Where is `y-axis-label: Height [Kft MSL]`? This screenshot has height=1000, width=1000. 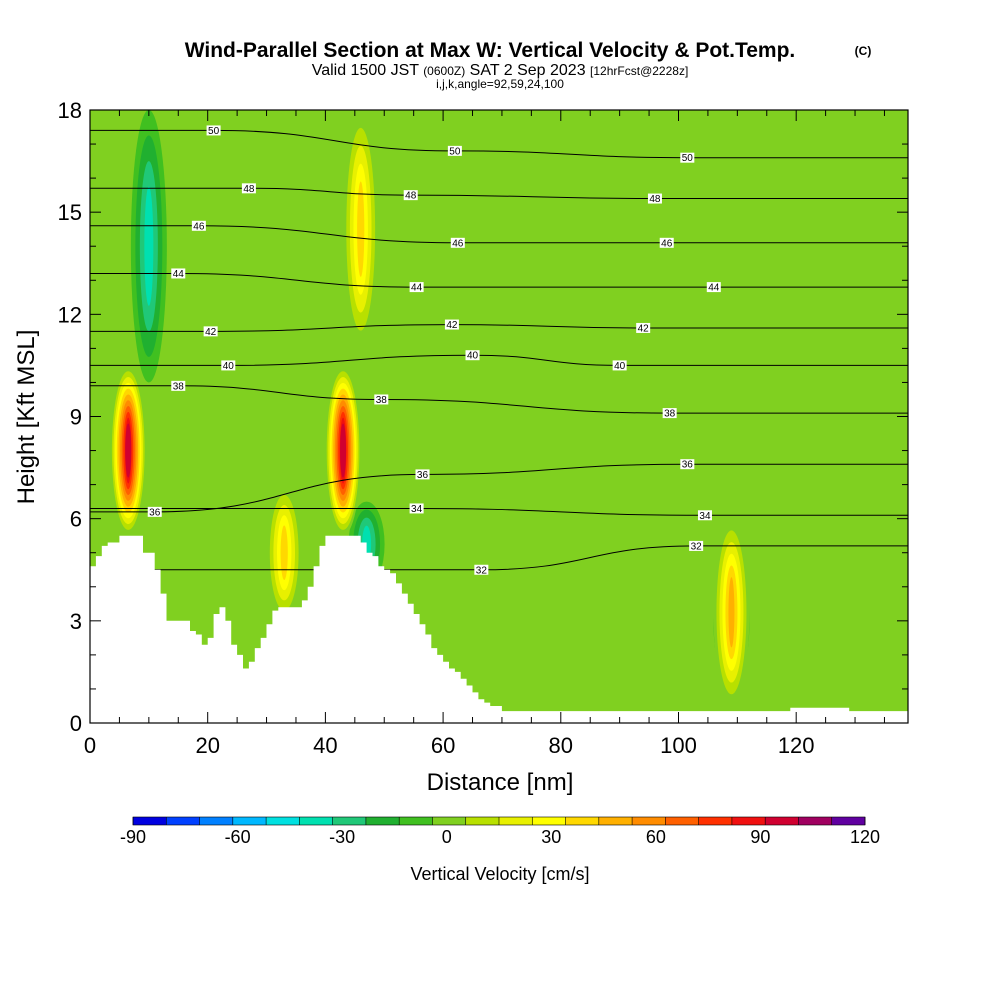 y-axis-label: Height [Kft MSL] is located at coordinates (26, 417).